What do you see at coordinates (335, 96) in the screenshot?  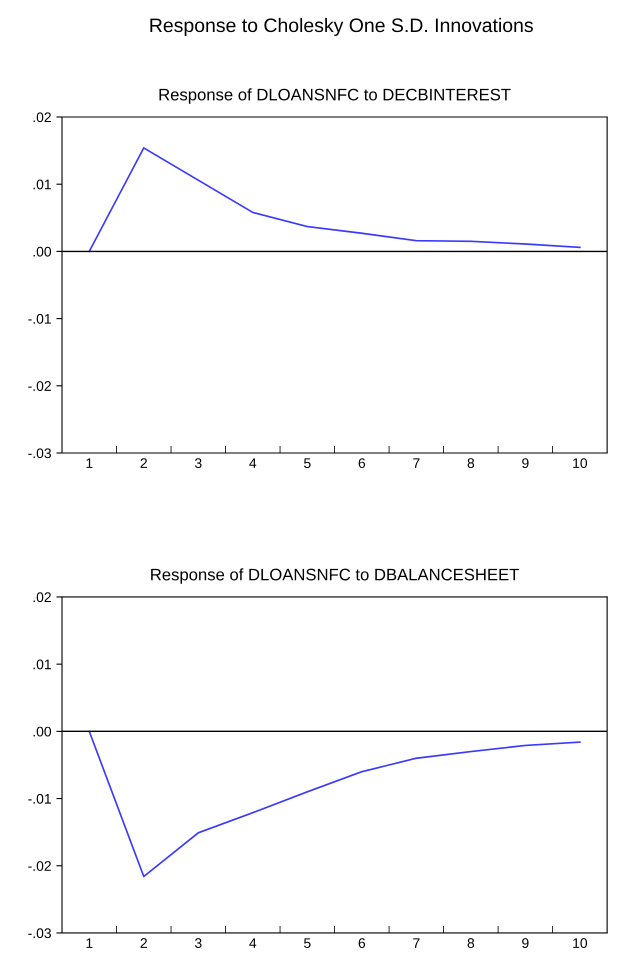 I see `chart-subtitle: Response of DLOANSNFC to DECBINTEREST` at bounding box center [335, 96].